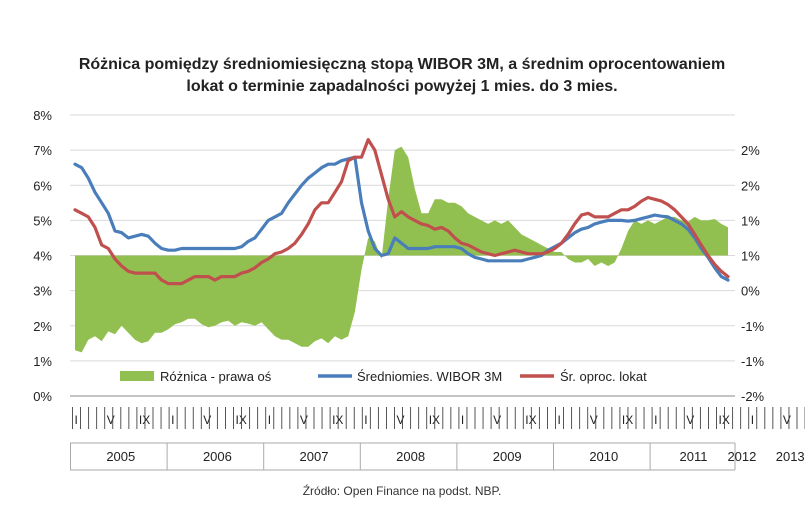 This screenshot has height=526, width=805. Describe the element at coordinates (603, 456) in the screenshot. I see `year-label: 2010` at that location.